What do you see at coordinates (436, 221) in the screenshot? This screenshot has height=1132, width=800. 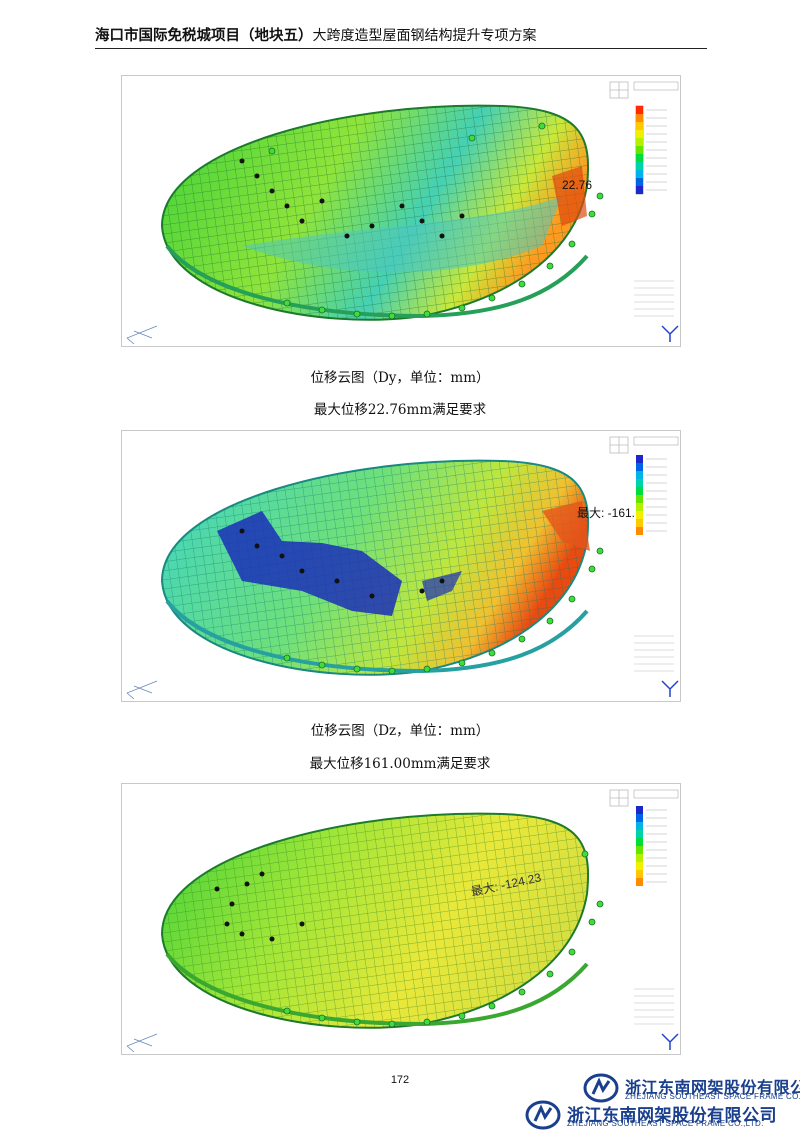 I see `support-nodes` at bounding box center [436, 221].